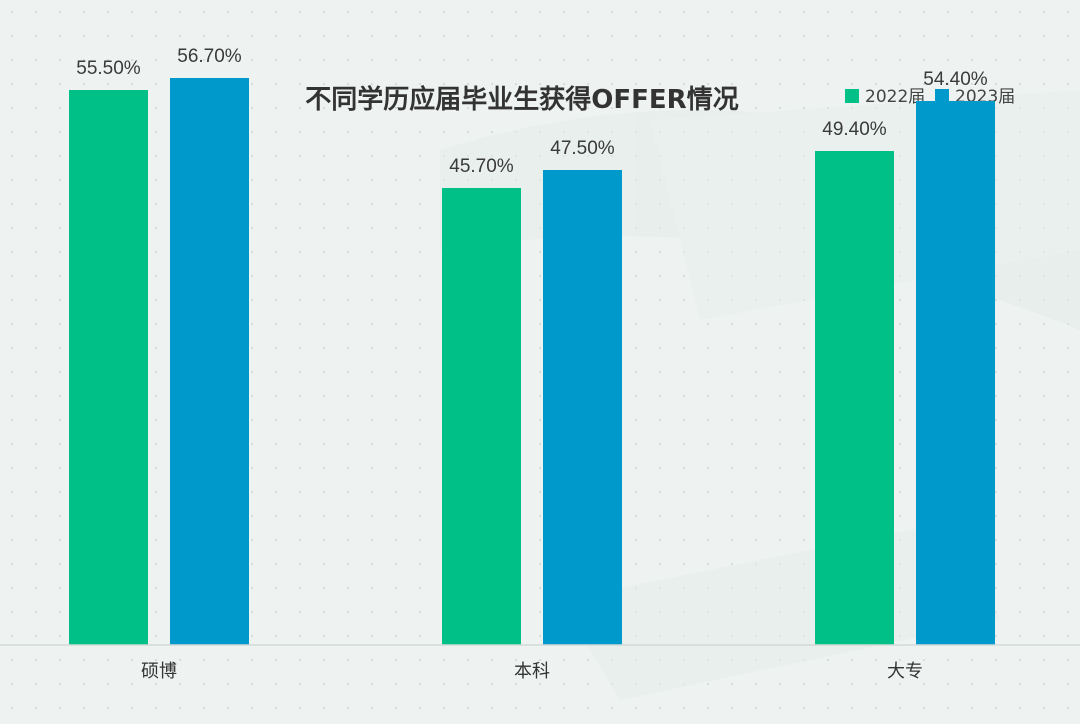 The height and width of the screenshot is (724, 1080). What do you see at coordinates (209, 56) in the screenshot?
I see `value-label-硕博-2023届: 56.70%` at bounding box center [209, 56].